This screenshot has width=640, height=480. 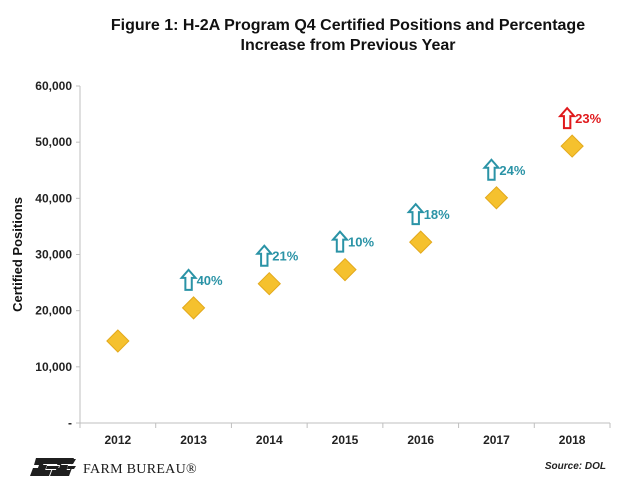 I want to click on y-tick-label: 10,000, so click(x=53, y=367).